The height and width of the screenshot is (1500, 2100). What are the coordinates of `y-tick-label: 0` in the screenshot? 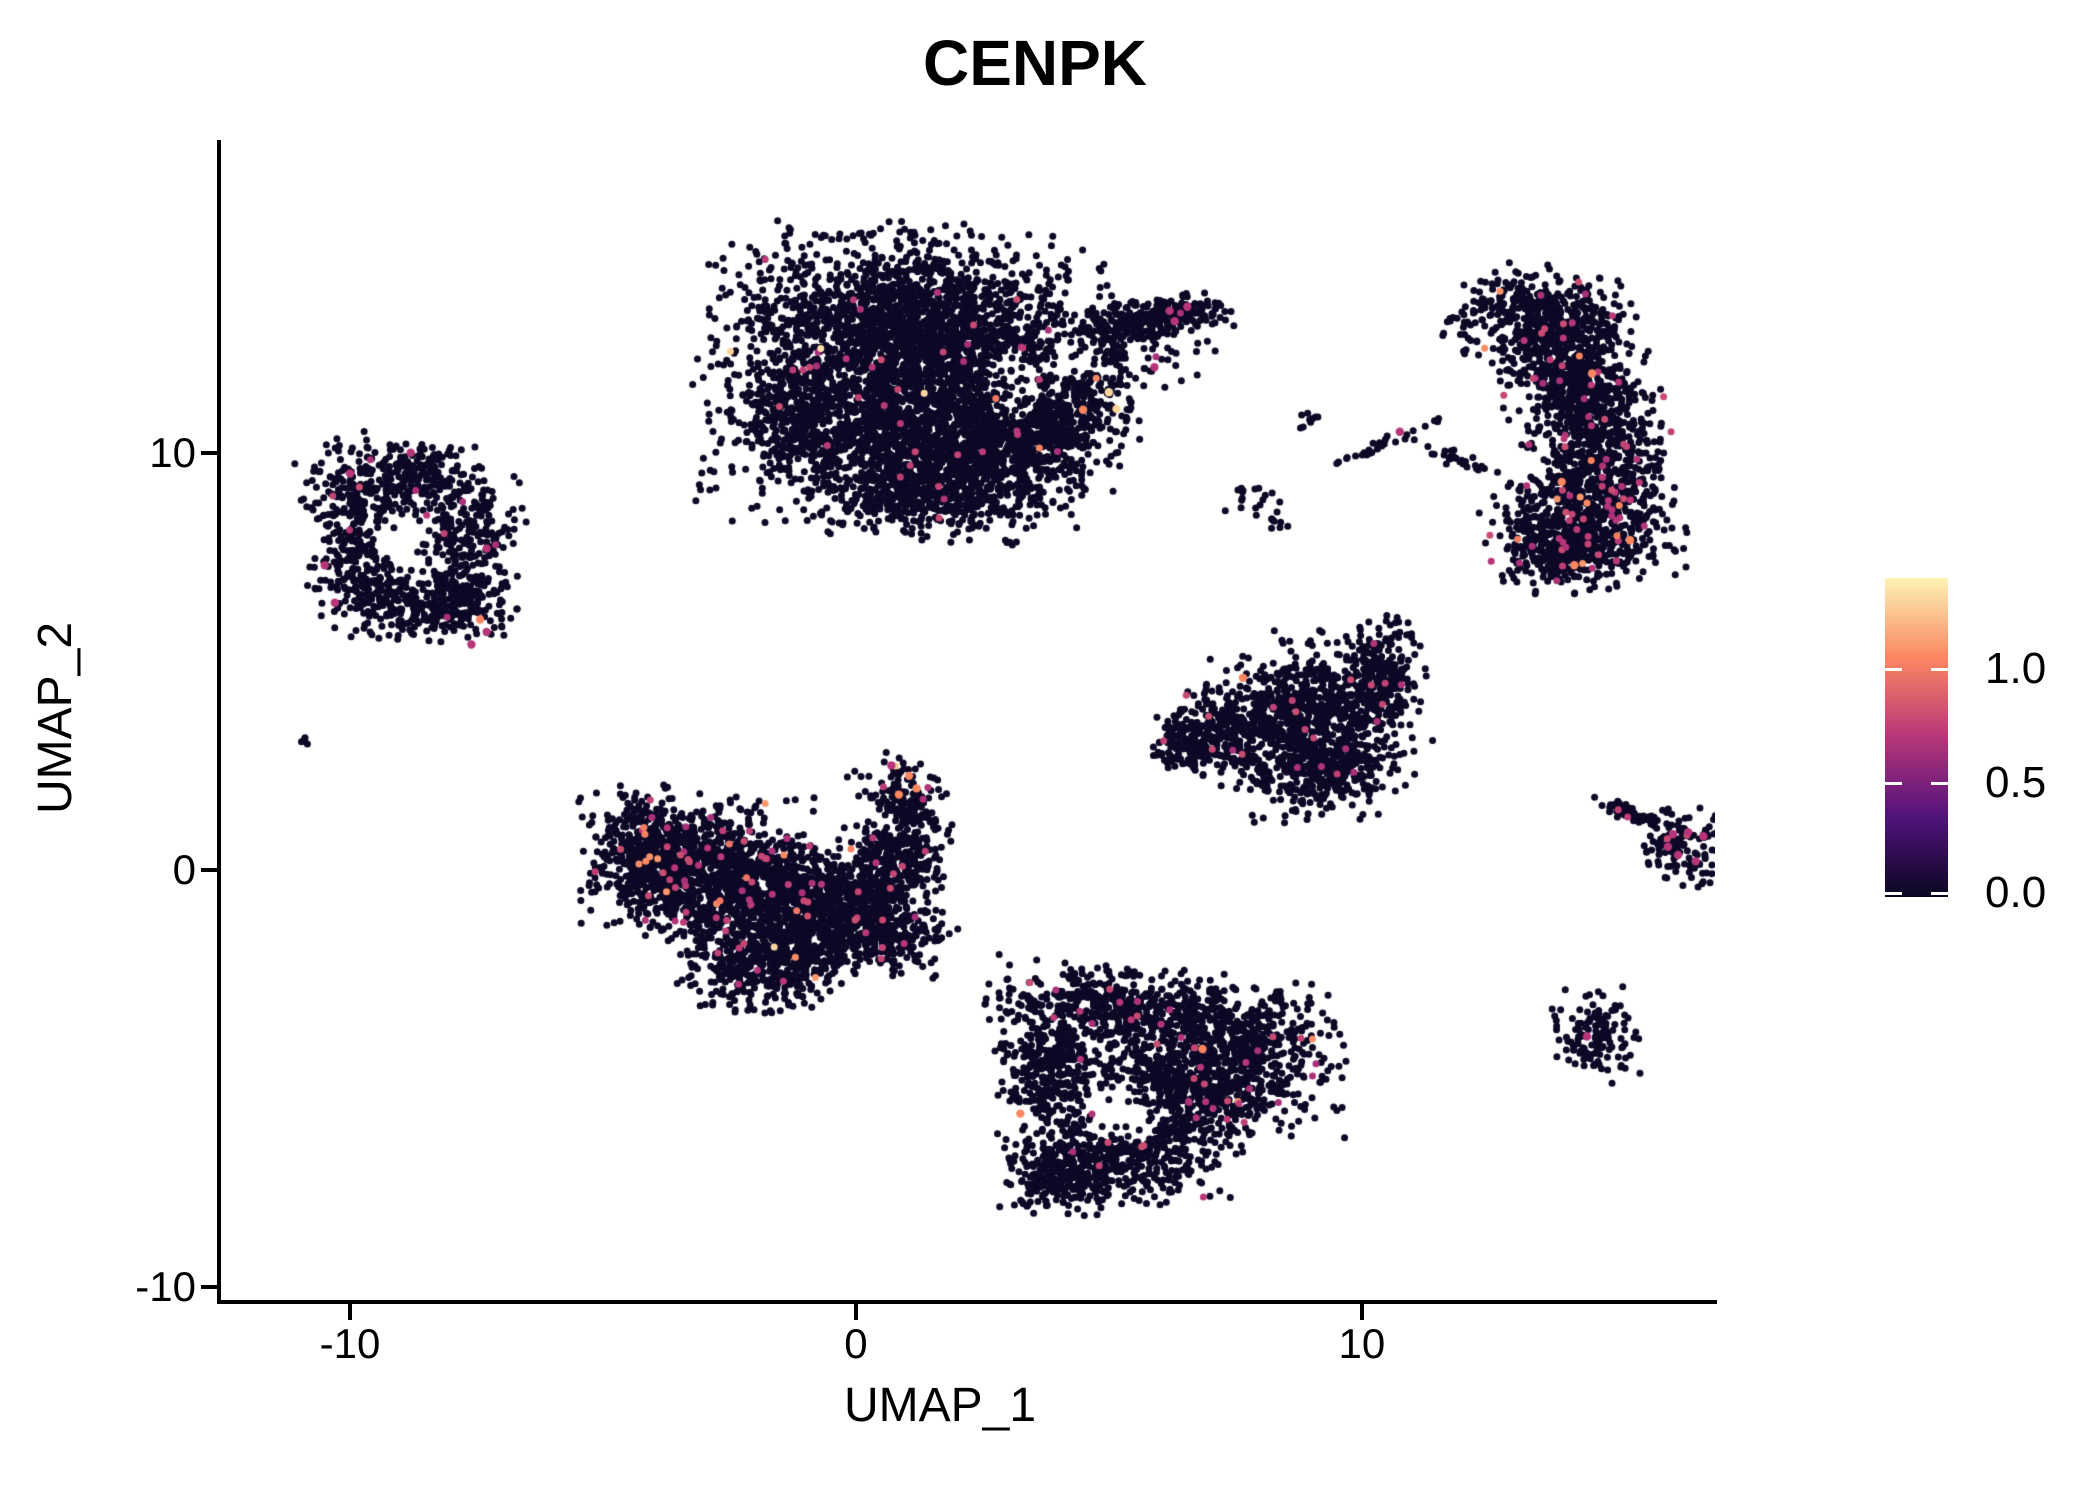 It's located at (184, 869).